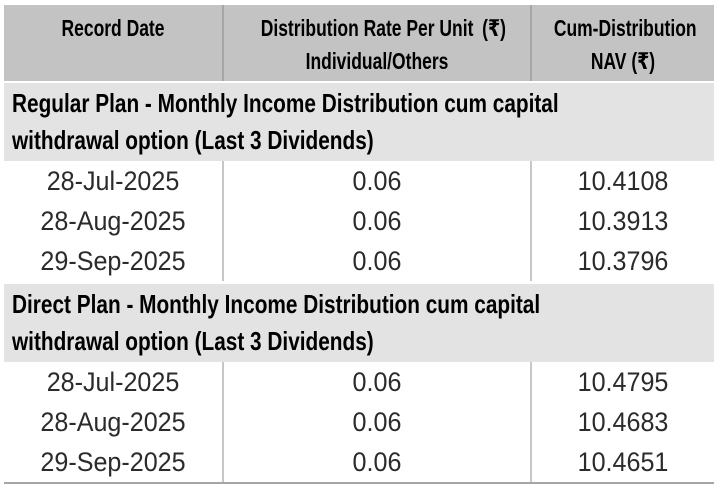 This screenshot has width=717, height=486. I want to click on cum-distribution-nav-value: 10.3913, so click(623, 221).